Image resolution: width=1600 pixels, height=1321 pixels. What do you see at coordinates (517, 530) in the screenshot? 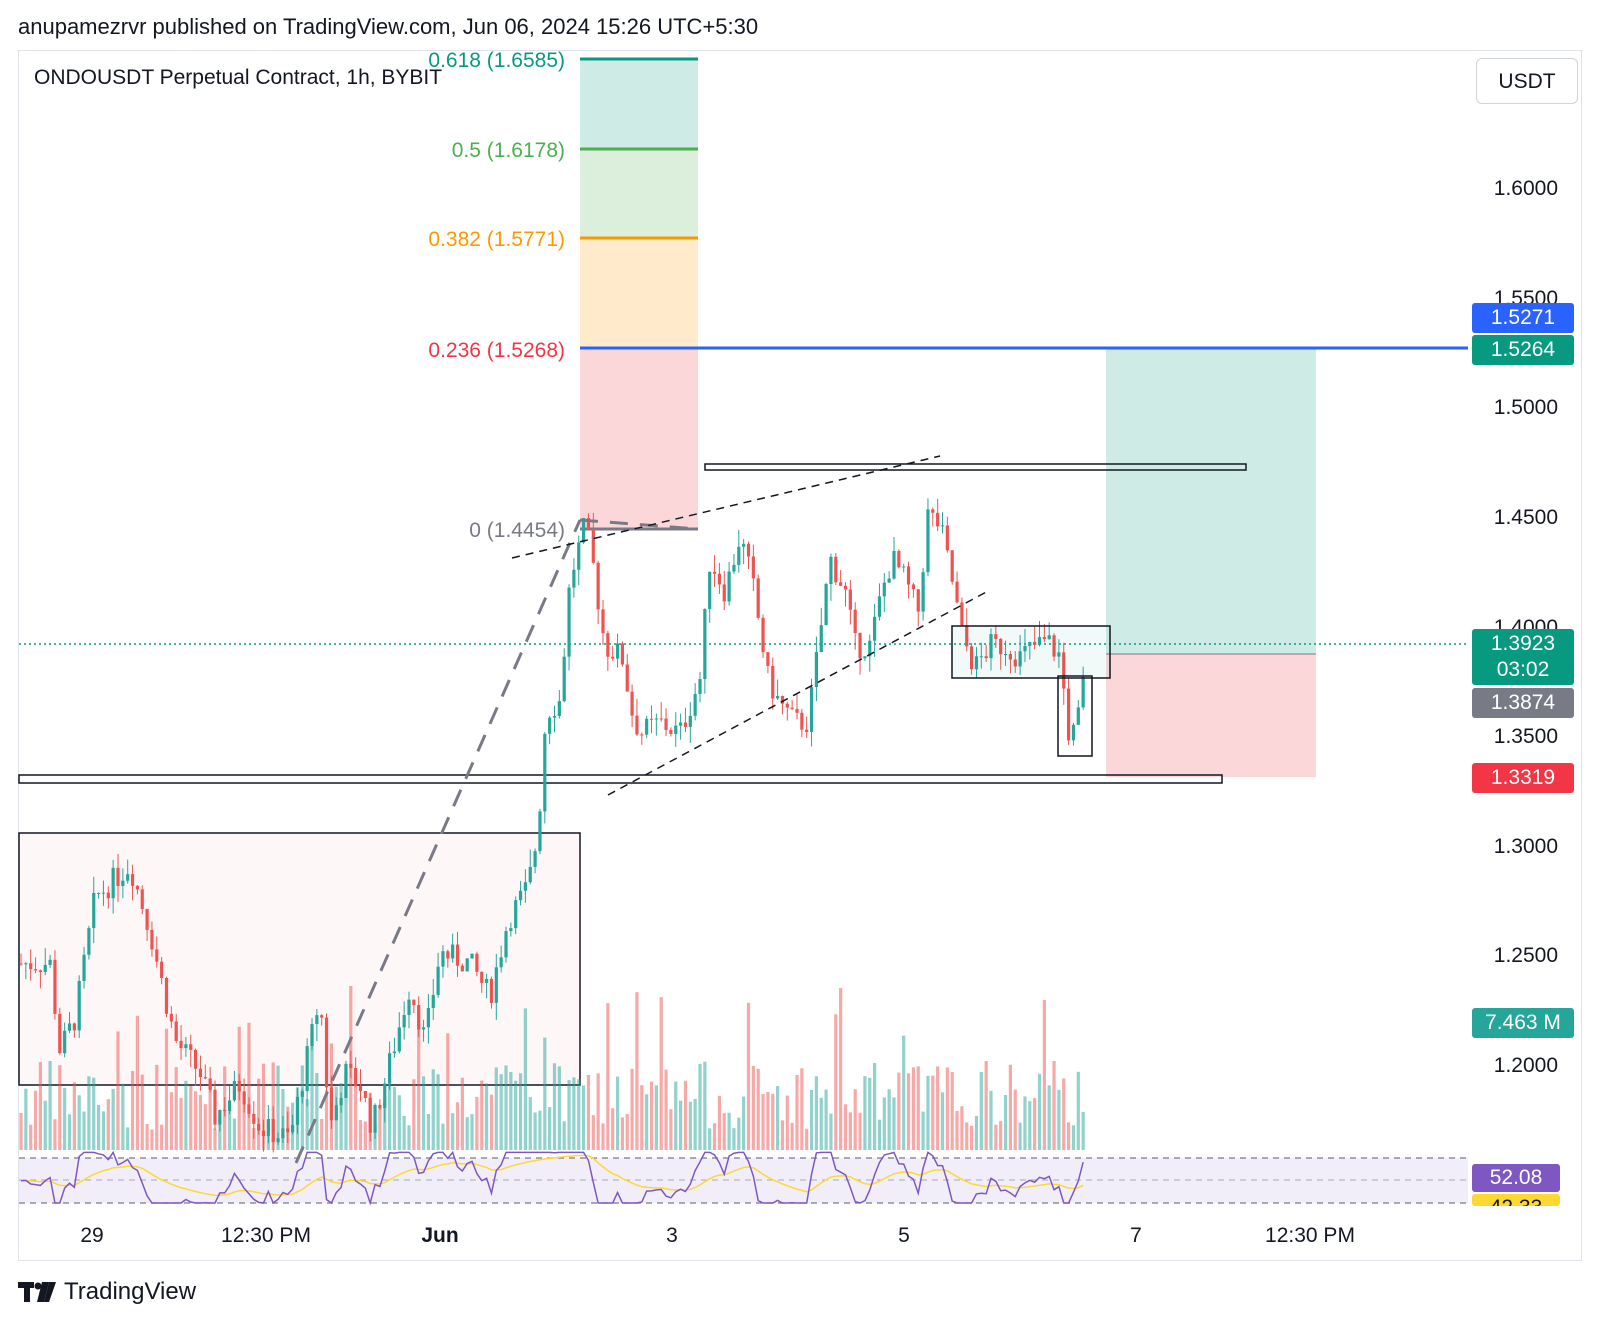
I see `fib-label-0: 0 (1.4454)` at bounding box center [517, 530].